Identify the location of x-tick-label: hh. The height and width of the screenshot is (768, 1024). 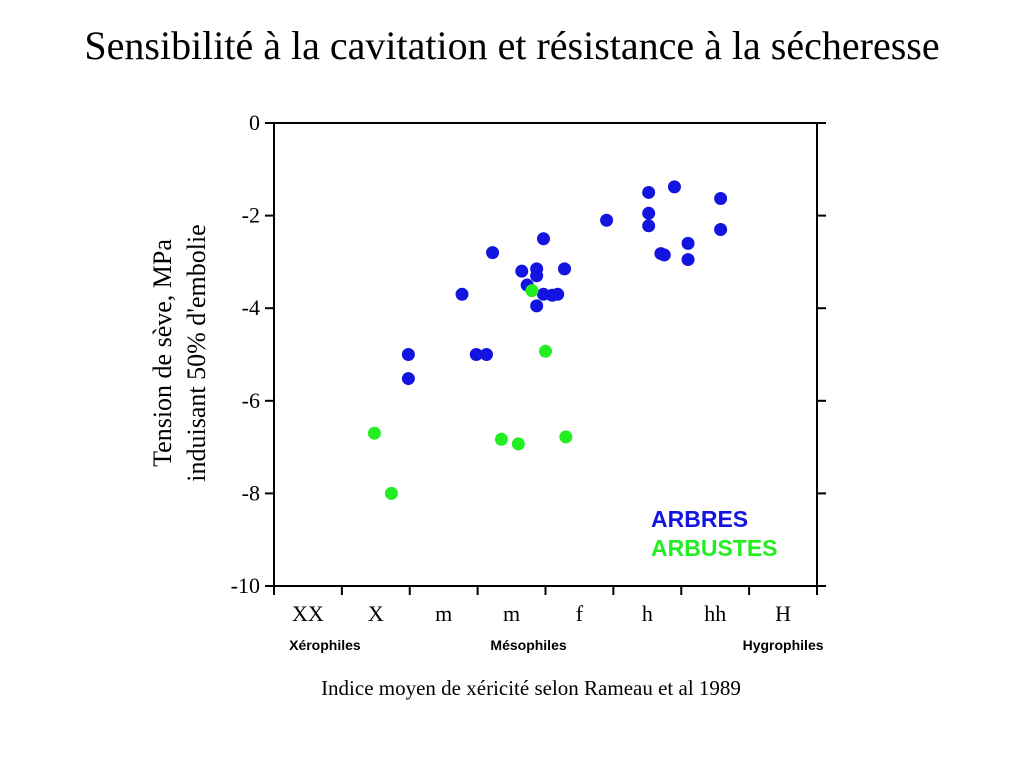
(715, 613).